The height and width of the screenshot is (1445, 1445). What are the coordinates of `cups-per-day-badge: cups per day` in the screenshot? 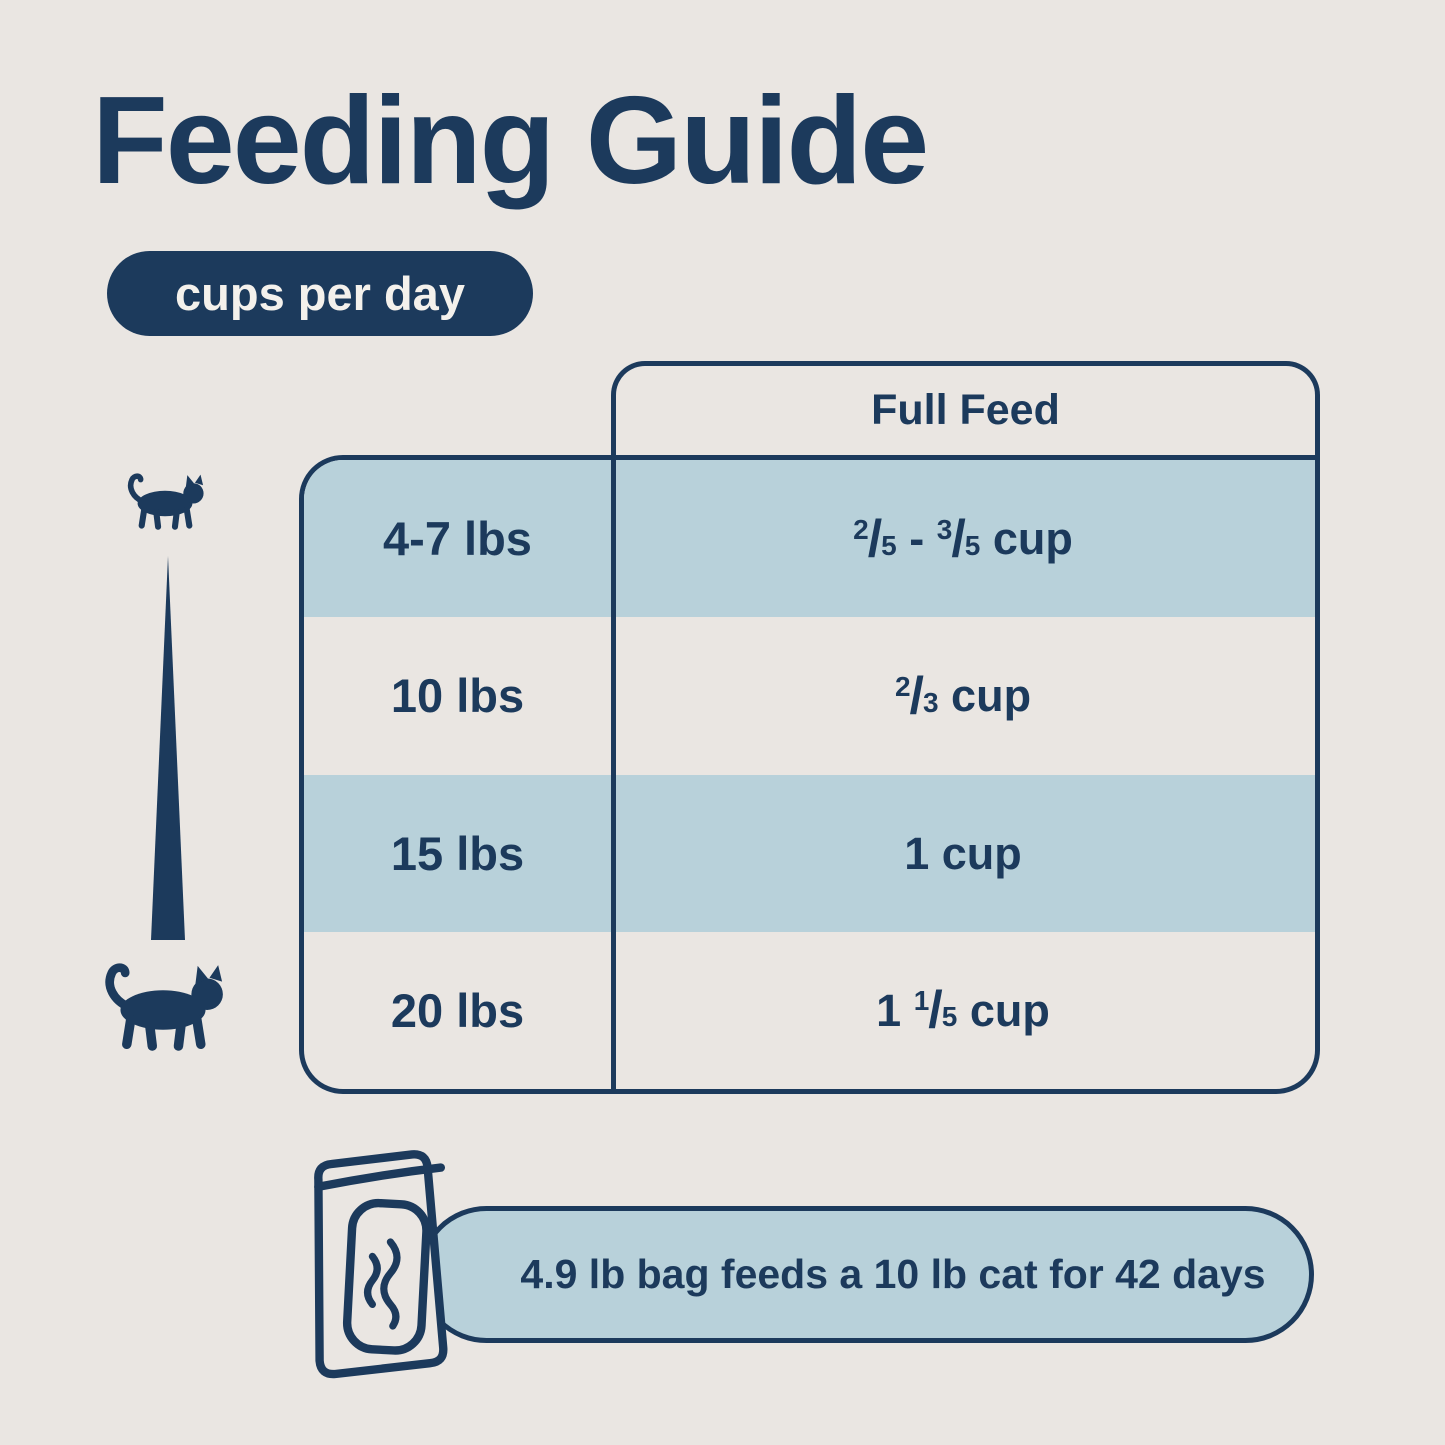 It's located at (320, 293).